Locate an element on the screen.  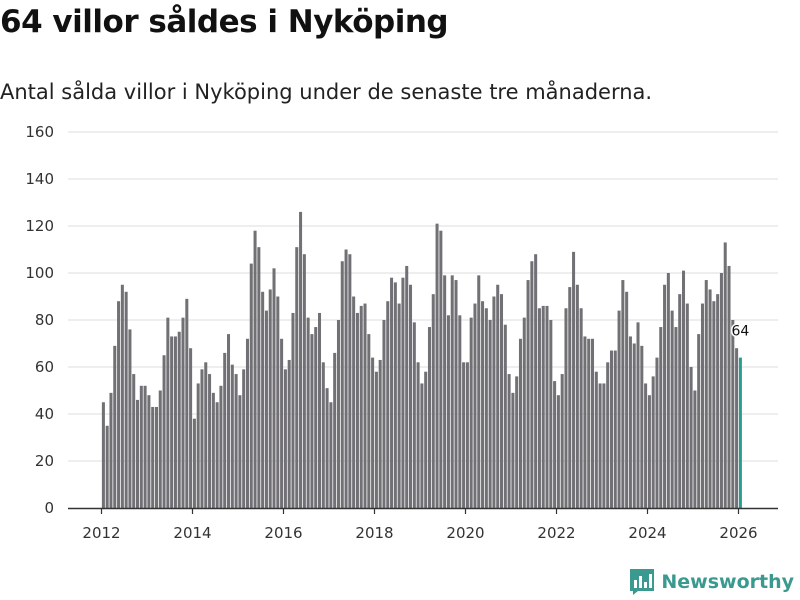
x-tick-label: 2014 is located at coordinates (192, 533).